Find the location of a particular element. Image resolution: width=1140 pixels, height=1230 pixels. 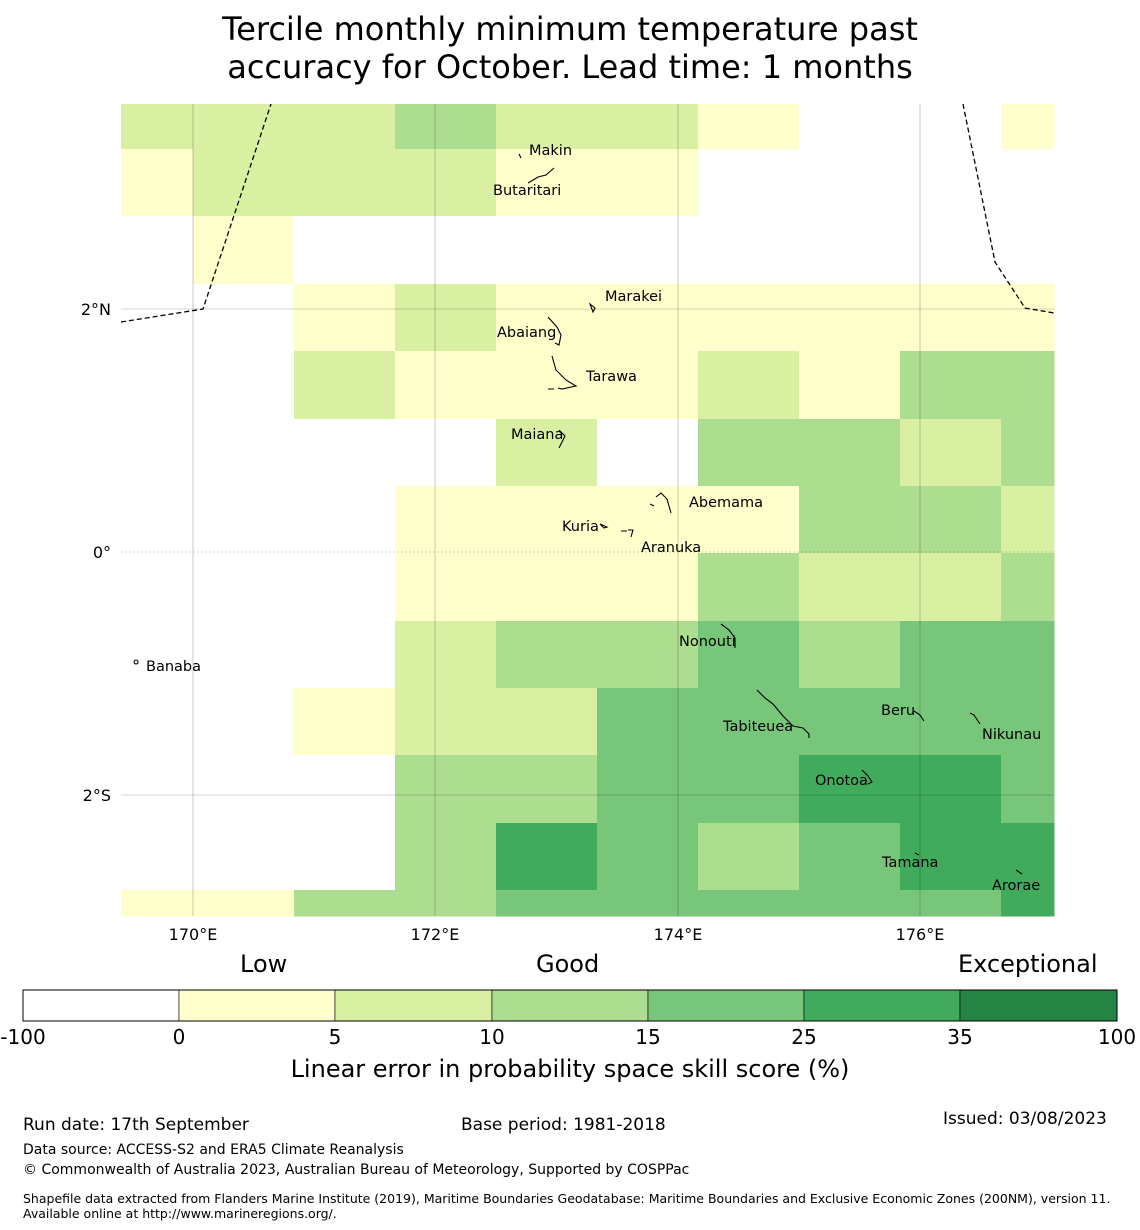

lat-tick-label: 2°N is located at coordinates (96, 309).